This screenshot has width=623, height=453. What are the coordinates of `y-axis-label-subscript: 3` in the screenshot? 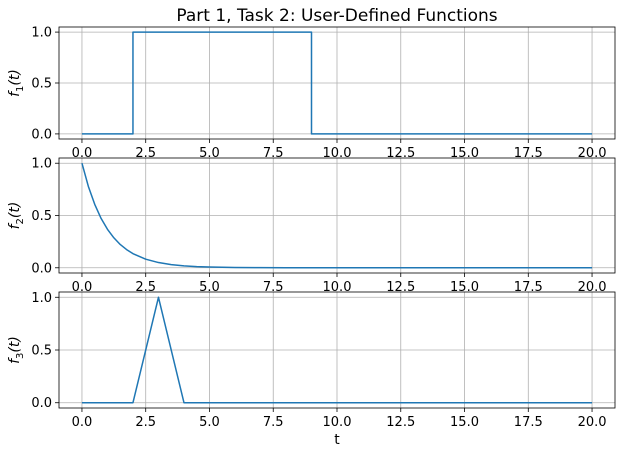 It's located at (20, 356).